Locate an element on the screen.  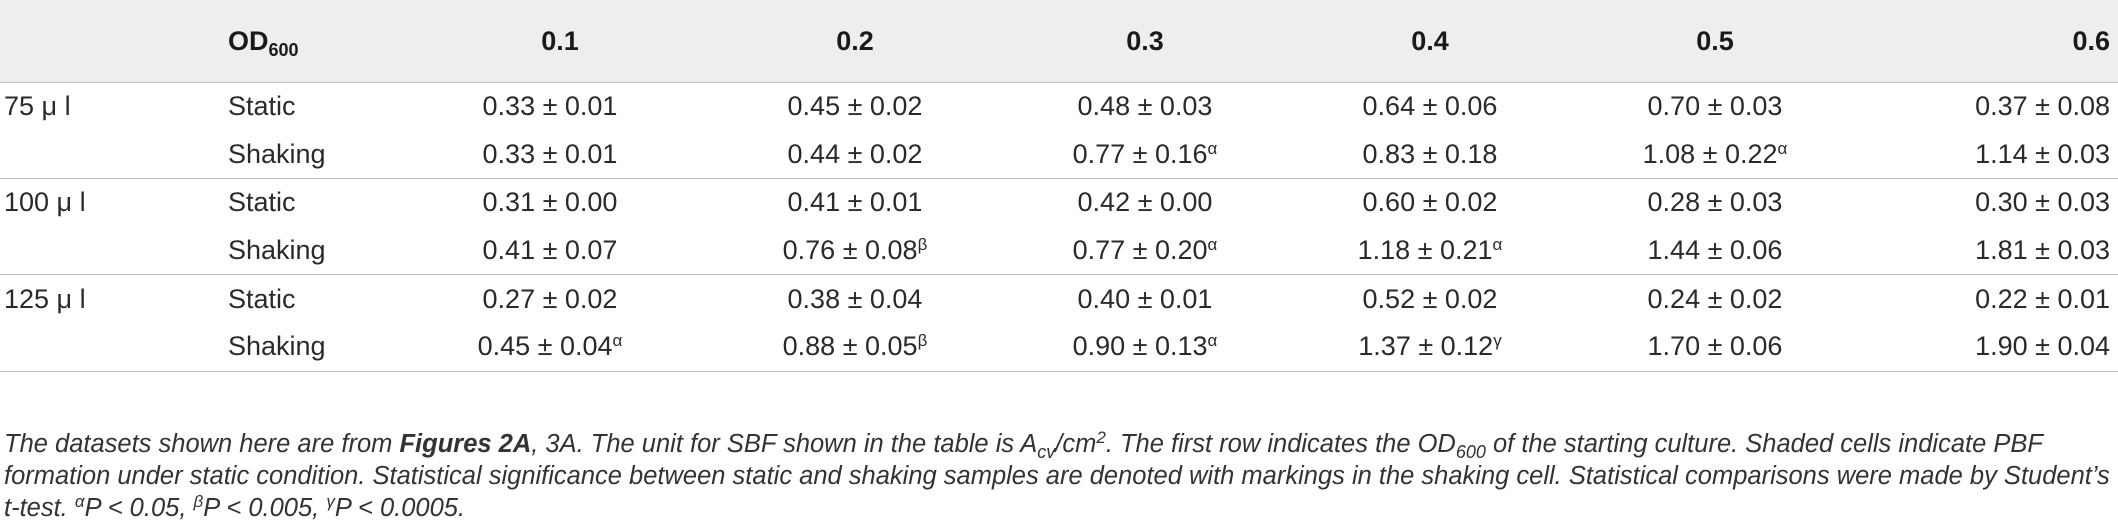
value-text: 0.52 ± 0.02 is located at coordinates (1430, 298).